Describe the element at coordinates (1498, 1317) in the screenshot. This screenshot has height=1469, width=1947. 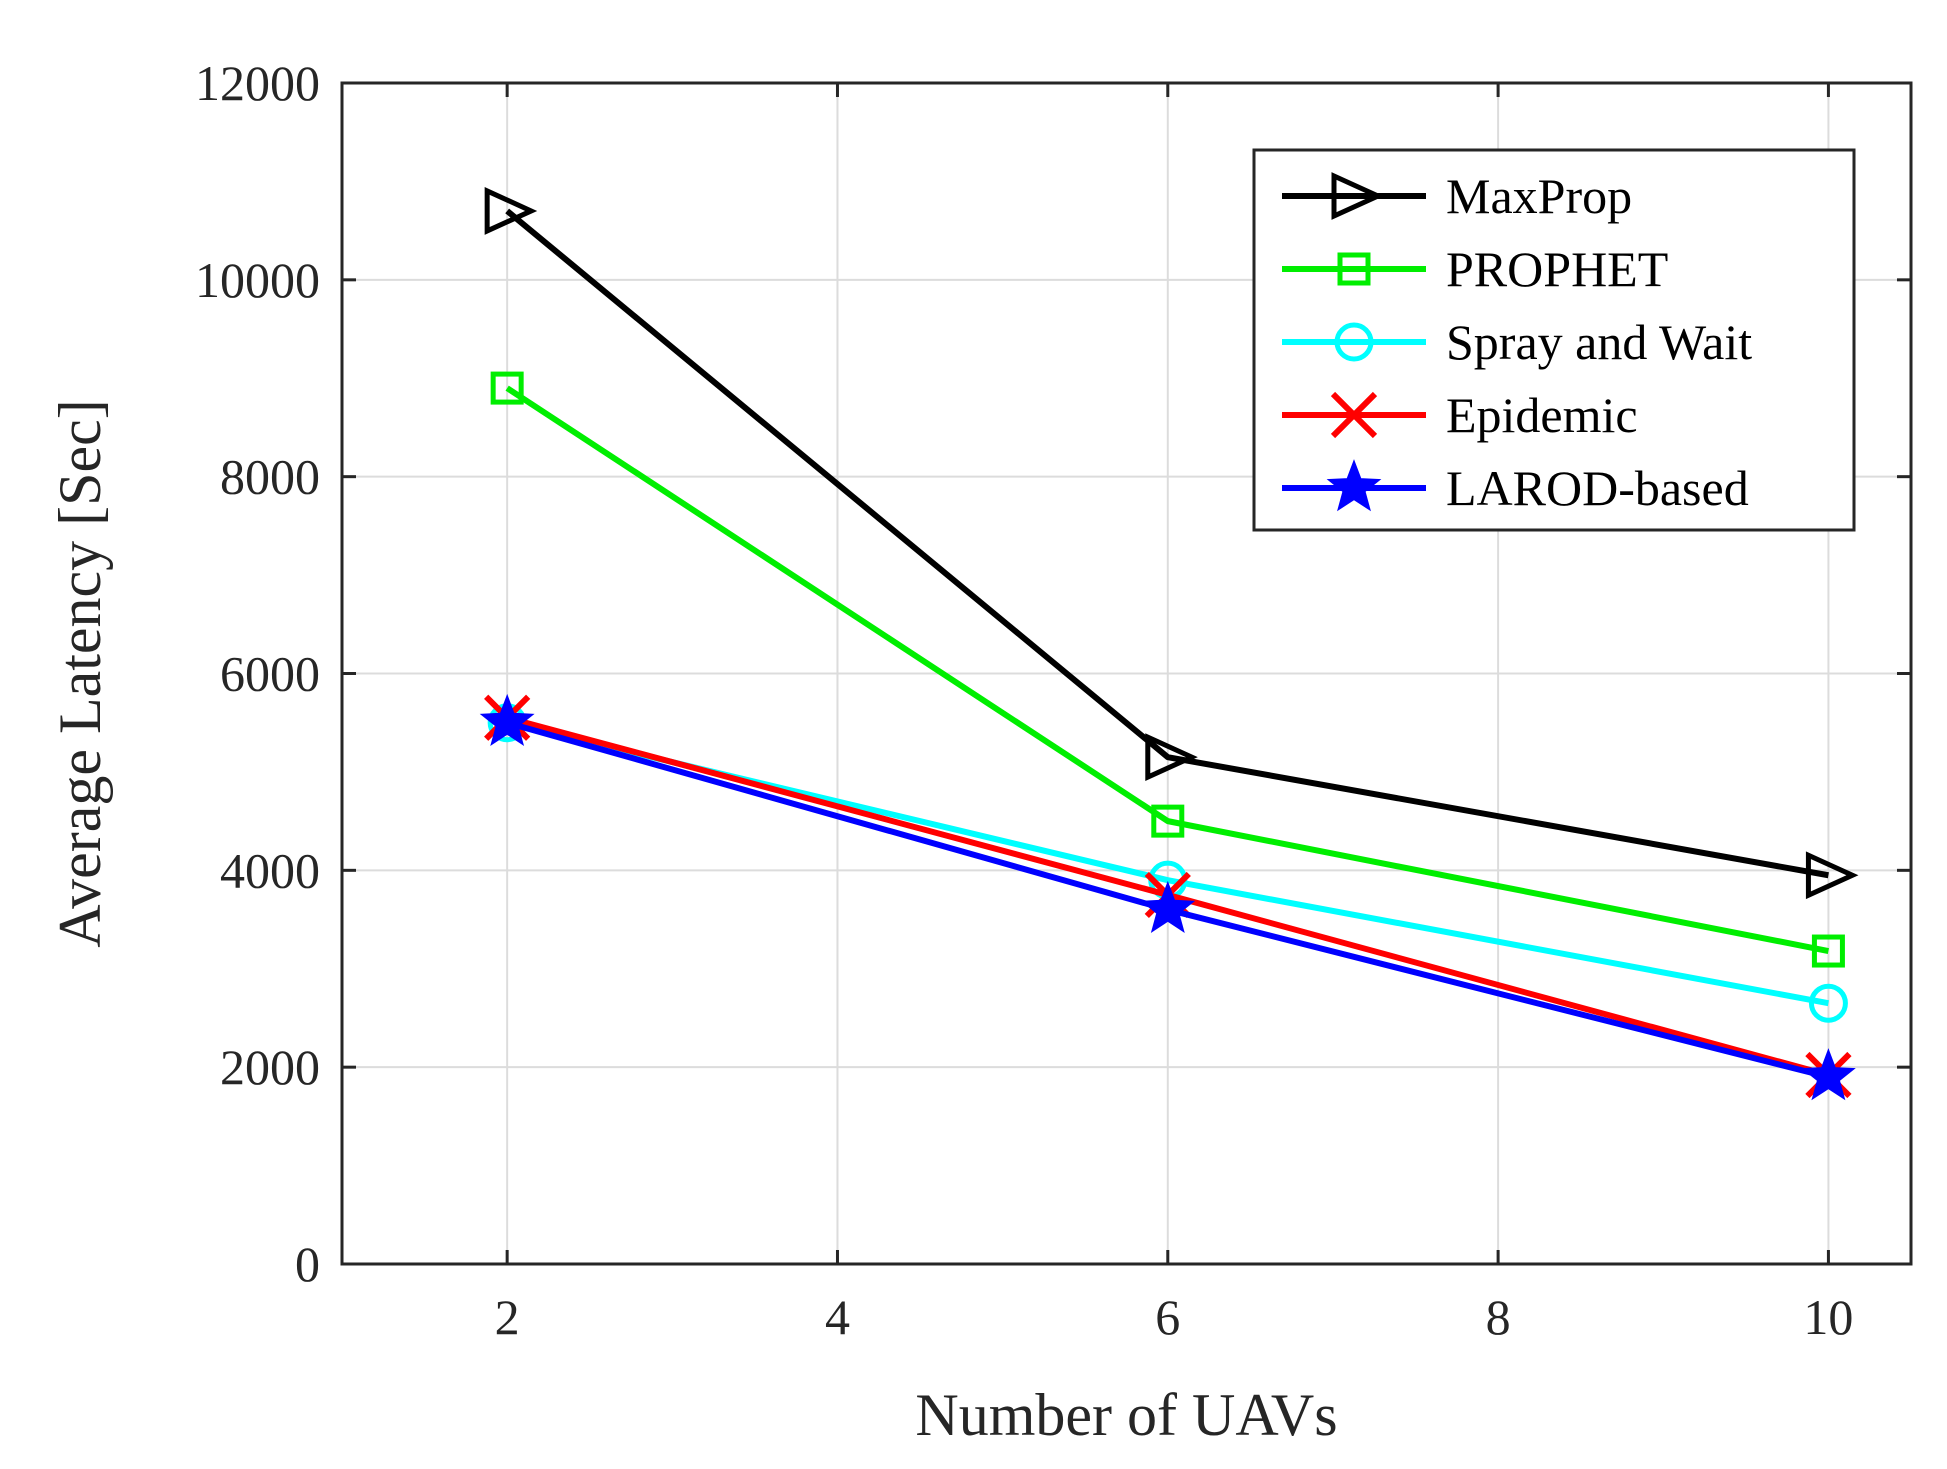
I see `x-tick-label: 8` at that location.